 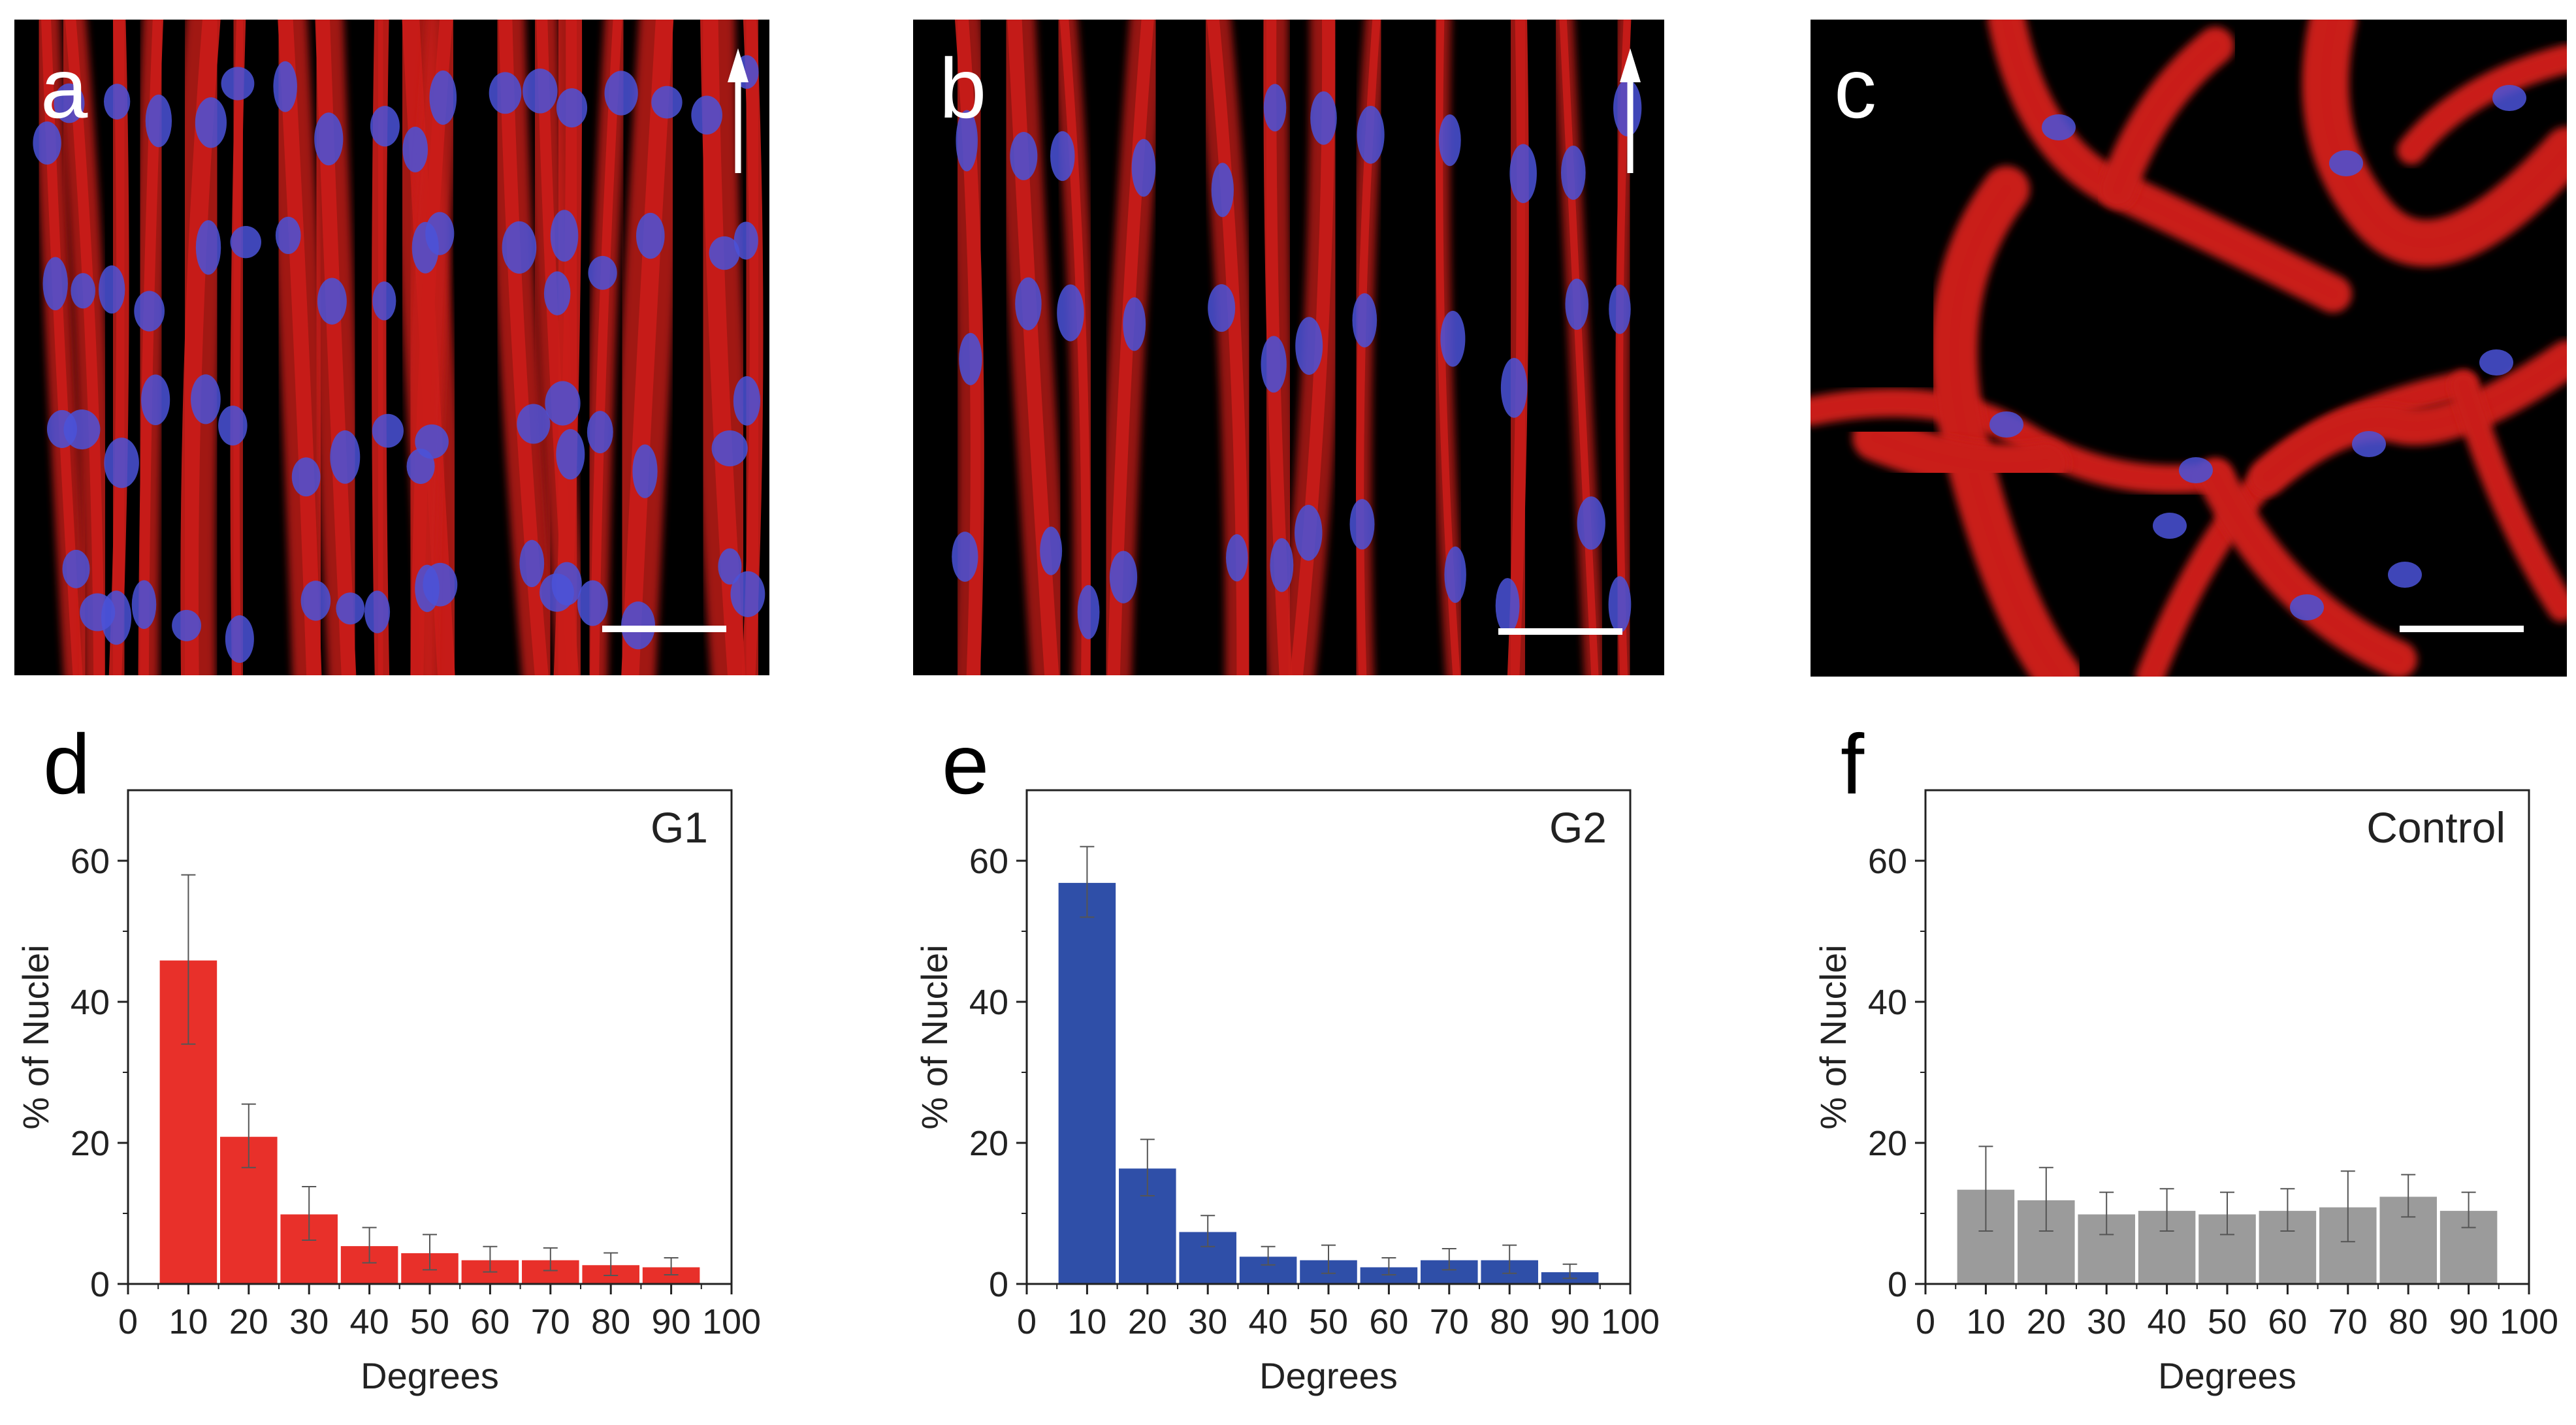 I want to click on series-label: G2, so click(x=1578, y=827).